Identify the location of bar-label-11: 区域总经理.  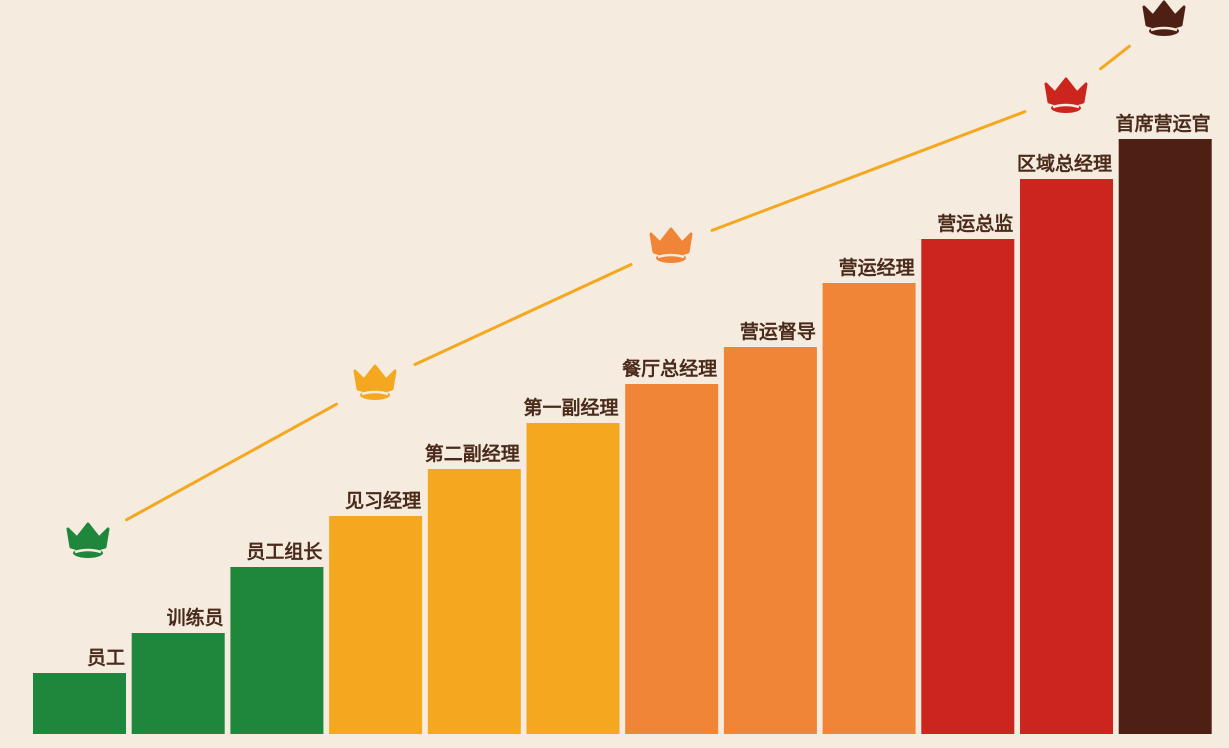
(1064, 163).